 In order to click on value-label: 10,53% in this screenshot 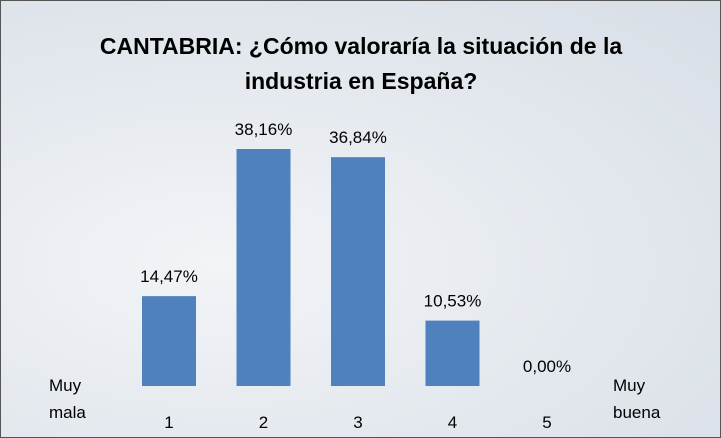, I will do `click(453, 301)`.